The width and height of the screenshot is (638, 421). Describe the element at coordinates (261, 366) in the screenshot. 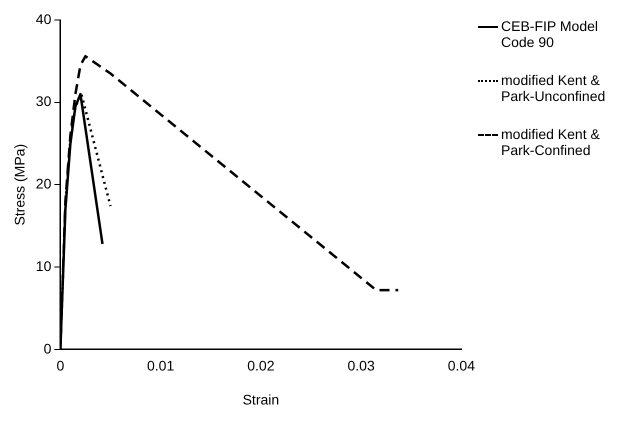

I see `x-tick-label: 0.02` at that location.